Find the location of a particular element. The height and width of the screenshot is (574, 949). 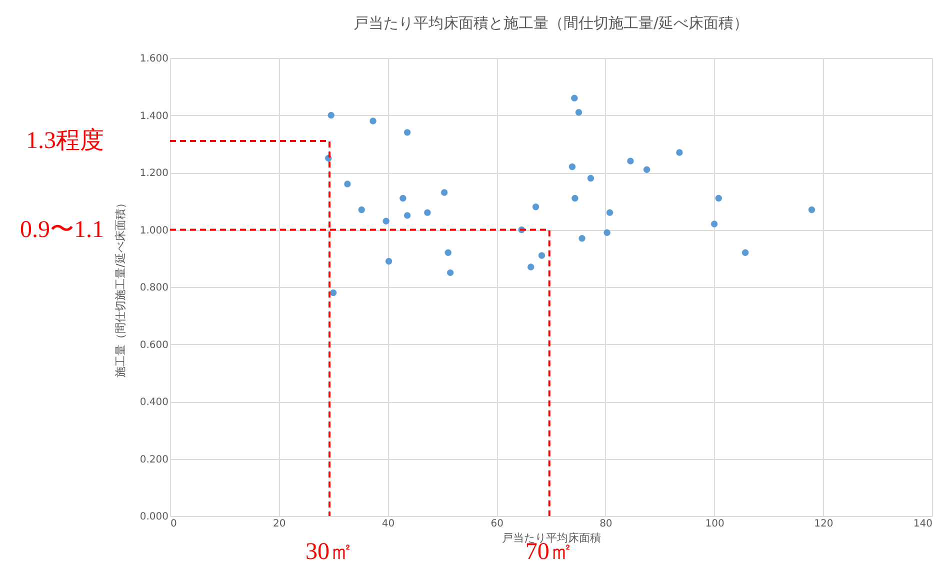

y-tick-label: 0.200 is located at coordinates (154, 460).